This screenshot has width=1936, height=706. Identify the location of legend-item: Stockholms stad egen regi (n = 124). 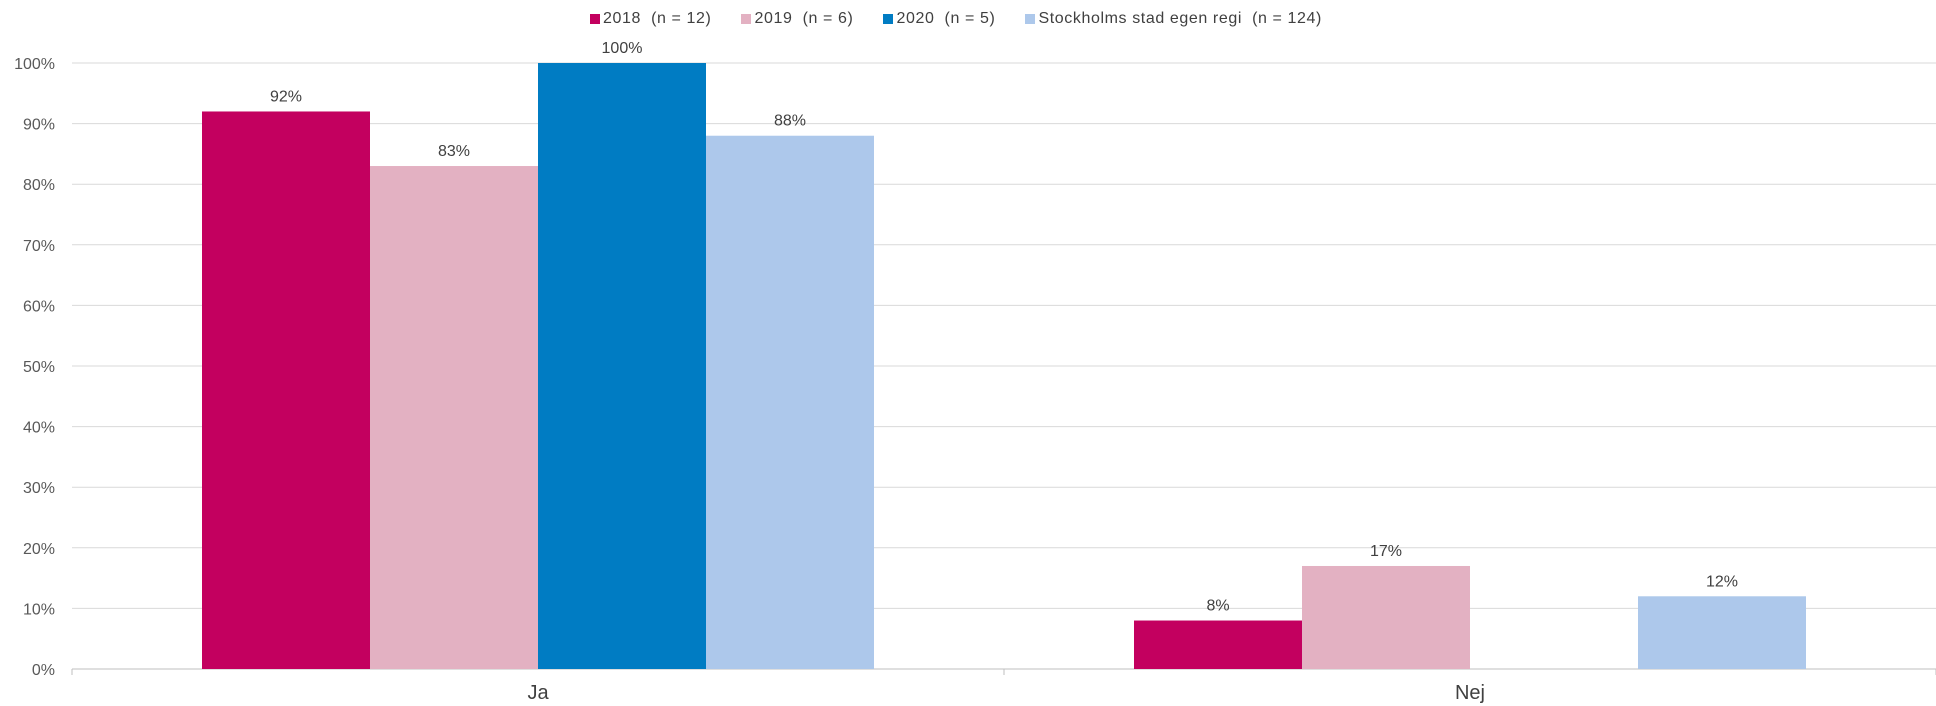
(1173, 19).